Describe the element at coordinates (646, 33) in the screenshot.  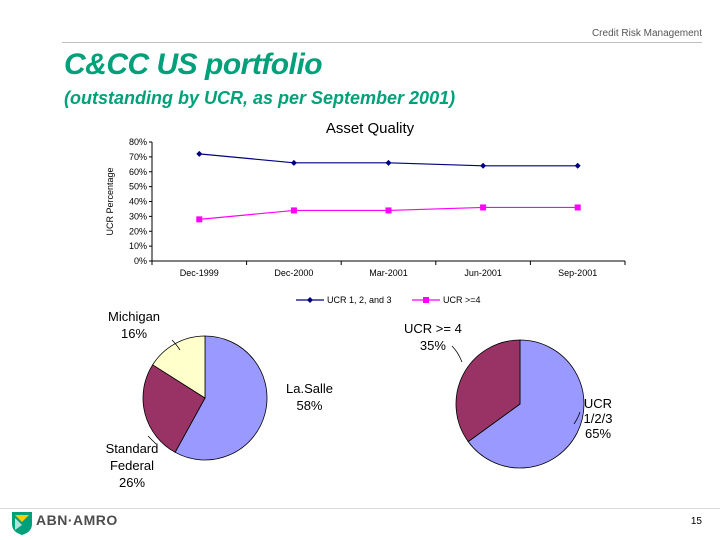
I see `header-section-label: Credit Risk Management` at that location.